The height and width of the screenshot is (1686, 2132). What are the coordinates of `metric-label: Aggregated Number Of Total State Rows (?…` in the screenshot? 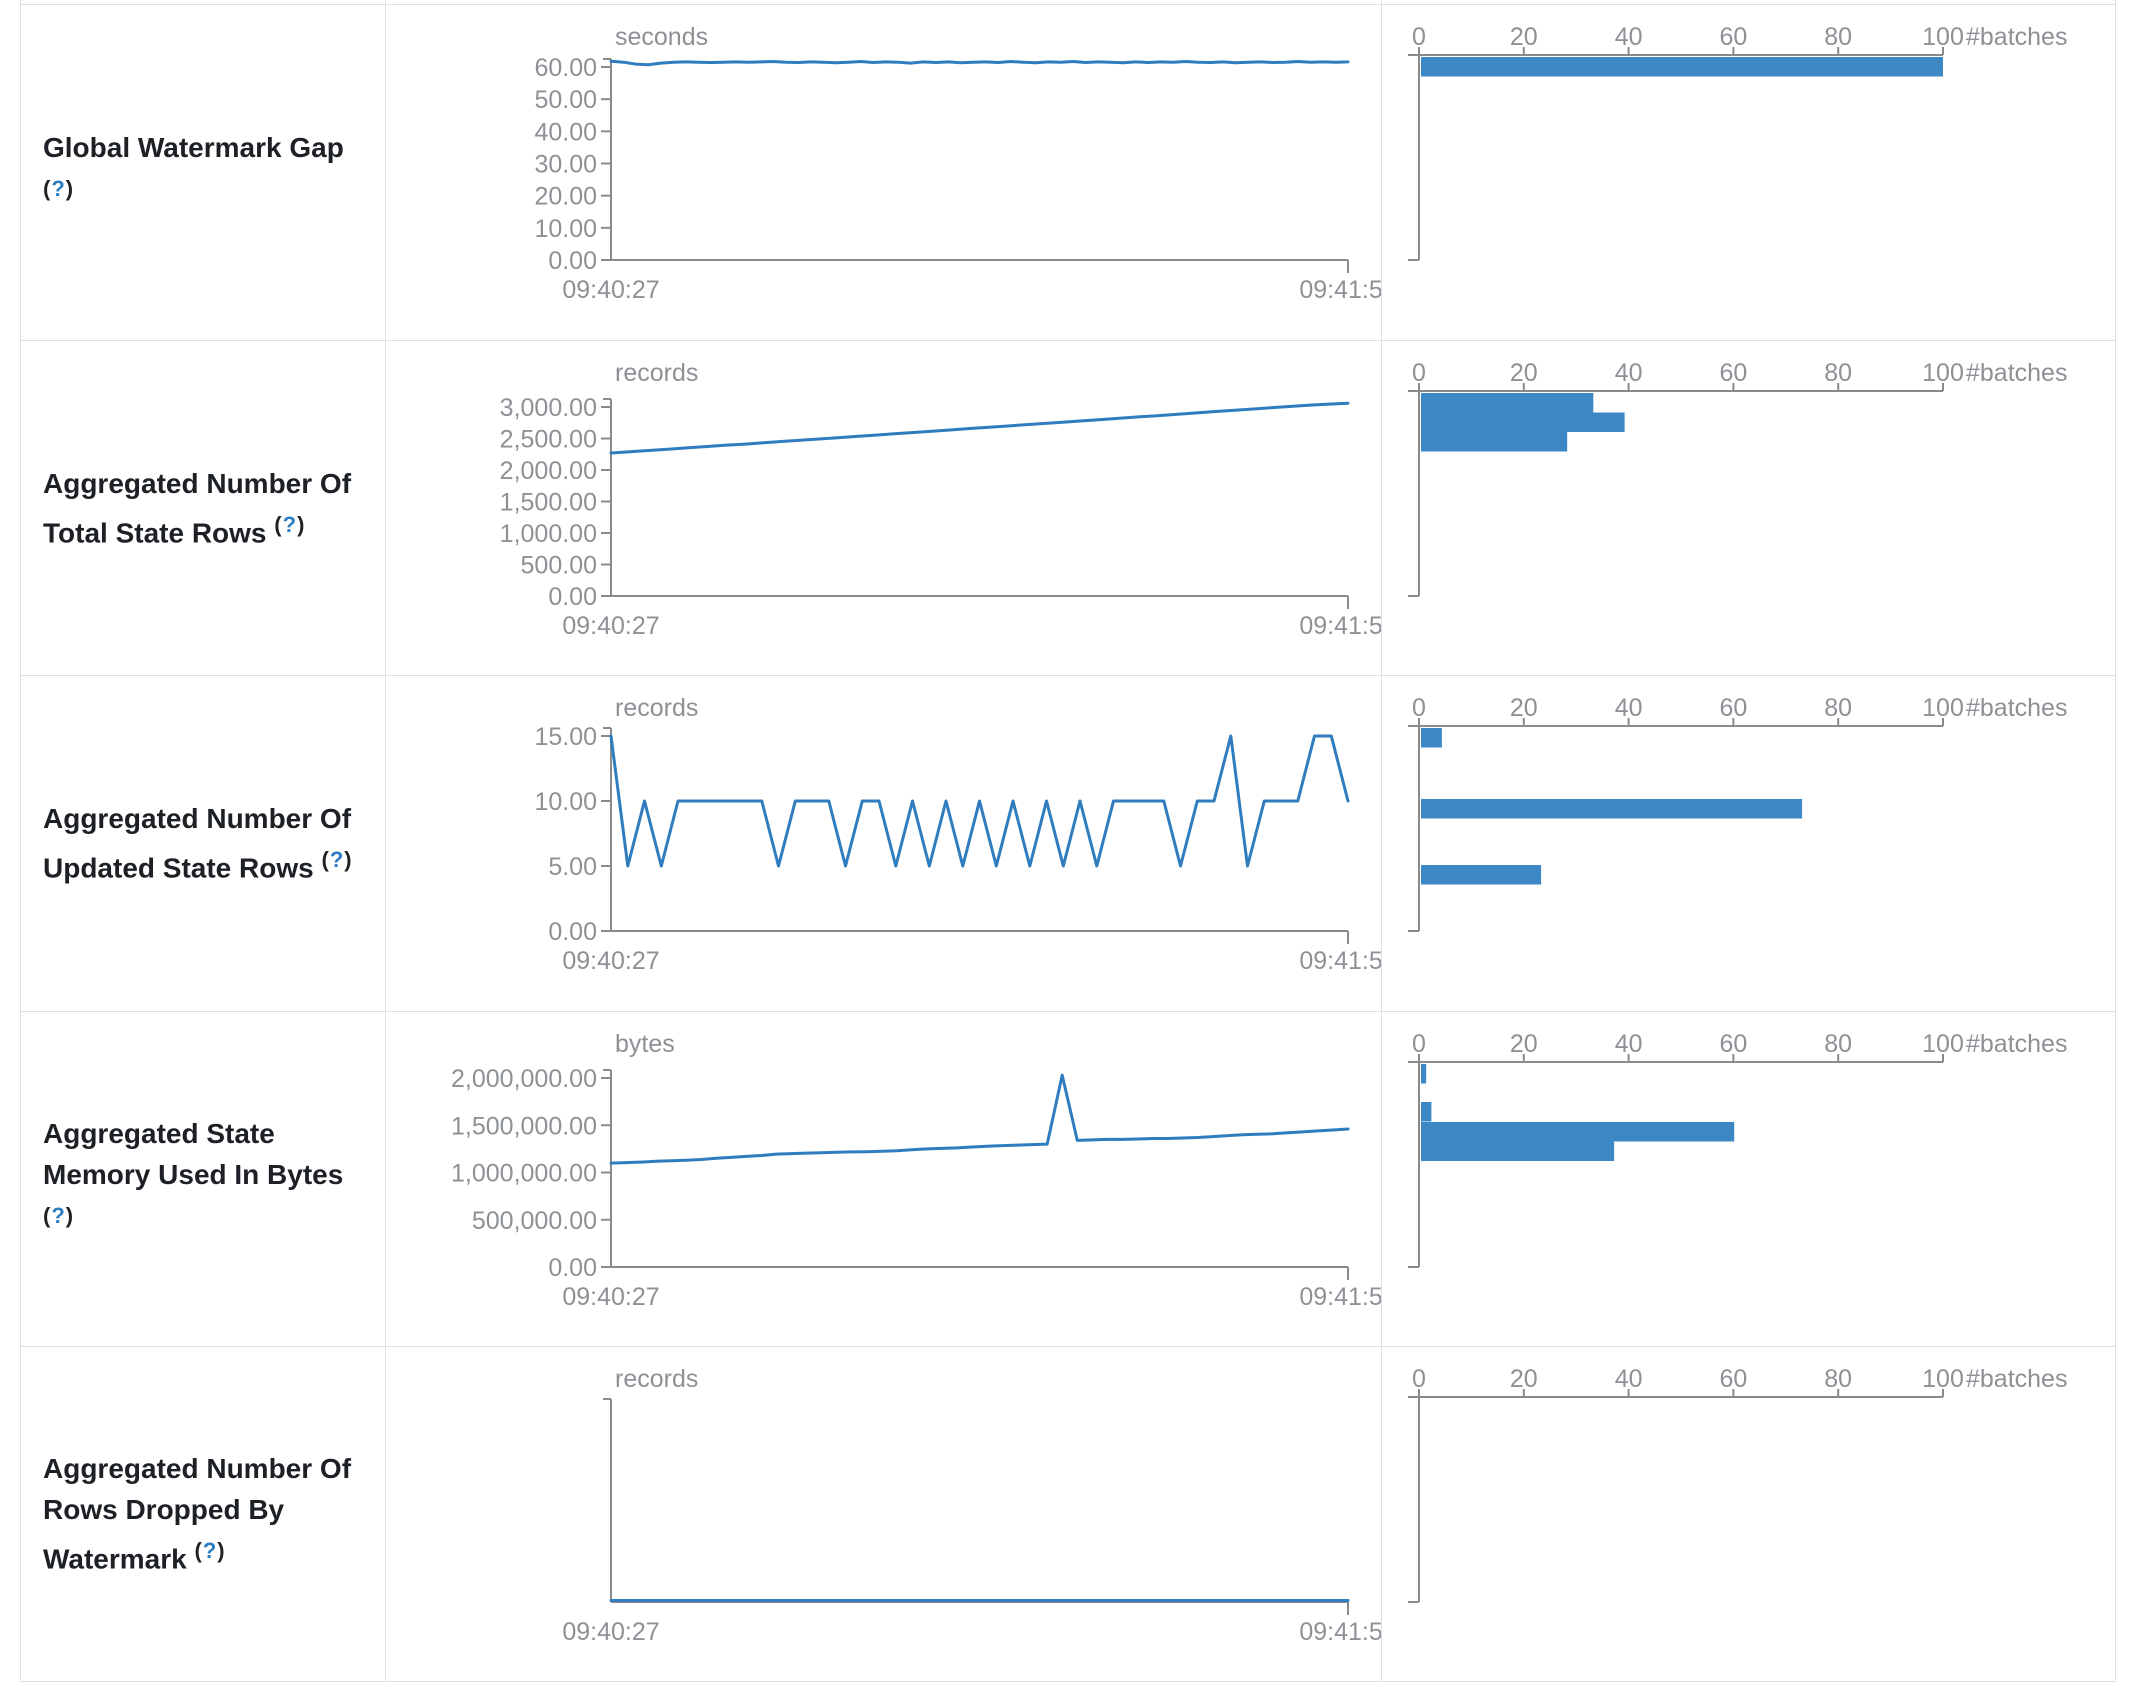 It's located at (203, 508).